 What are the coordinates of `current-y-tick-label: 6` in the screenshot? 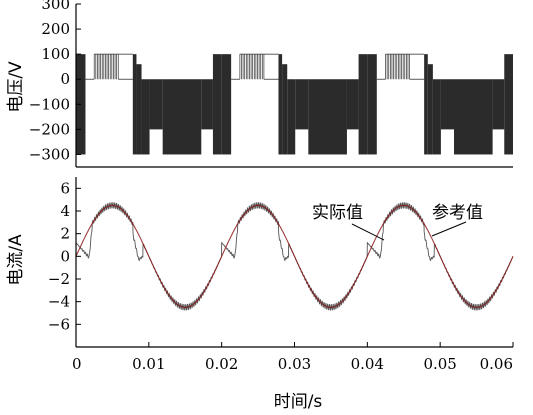 It's located at (65, 188).